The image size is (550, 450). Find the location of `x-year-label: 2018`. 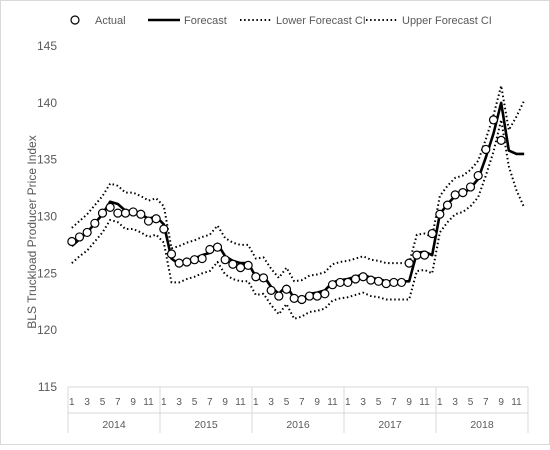

x-year-label: 2018 is located at coordinates (482, 425).